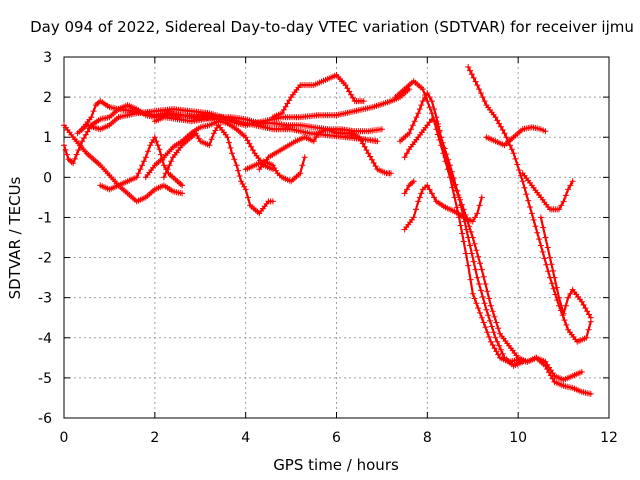 Image resolution: width=640 pixels, height=480 pixels. What do you see at coordinates (47, 138) in the screenshot?
I see `y-tick-label: 1` at bounding box center [47, 138].